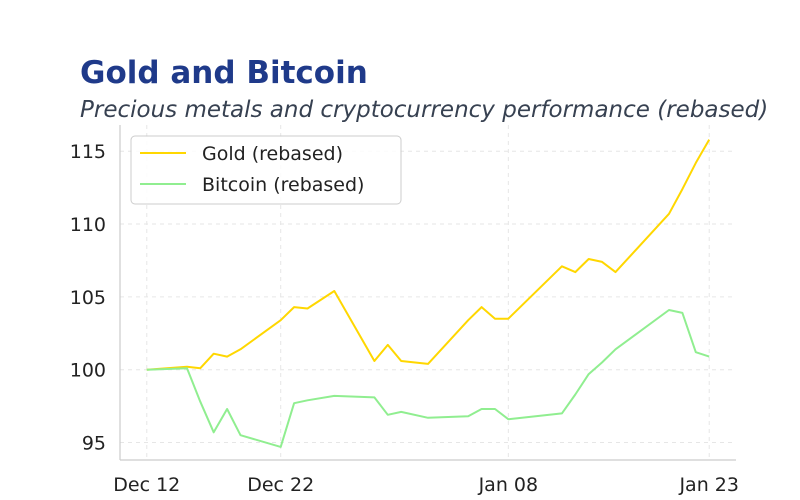  I want to click on x-tick-label: Jan 23, so click(708, 485).